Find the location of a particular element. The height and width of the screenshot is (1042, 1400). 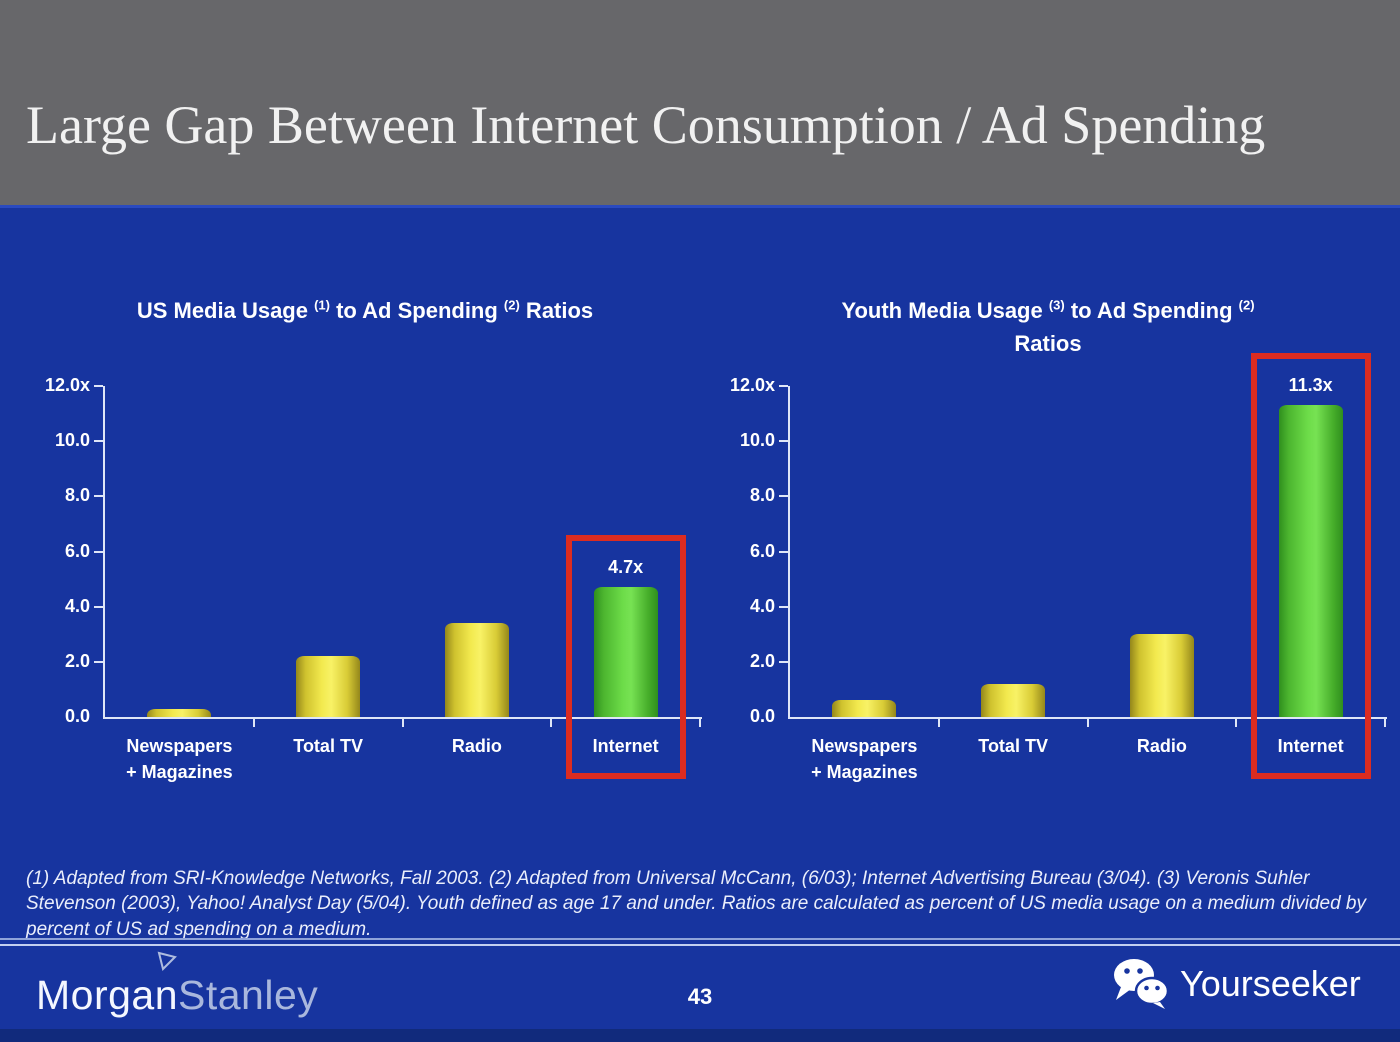

chart-2-y-tick-label: 4.0 is located at coordinates (762, 605).